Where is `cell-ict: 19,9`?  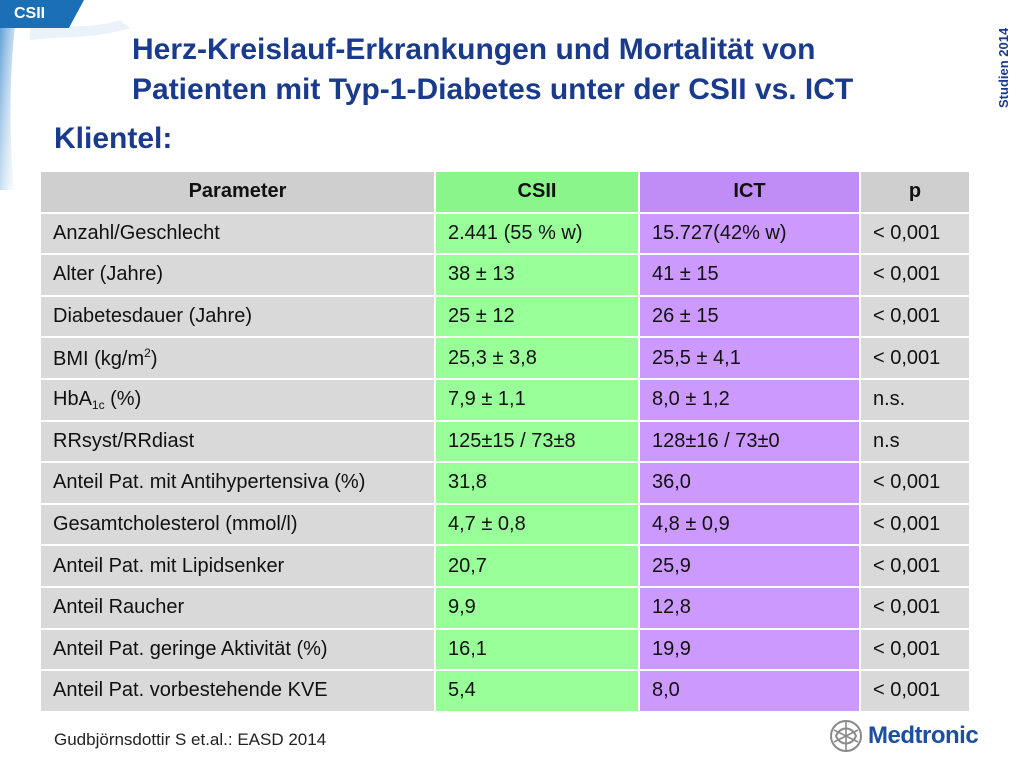
cell-ict: 19,9 is located at coordinates (750, 650).